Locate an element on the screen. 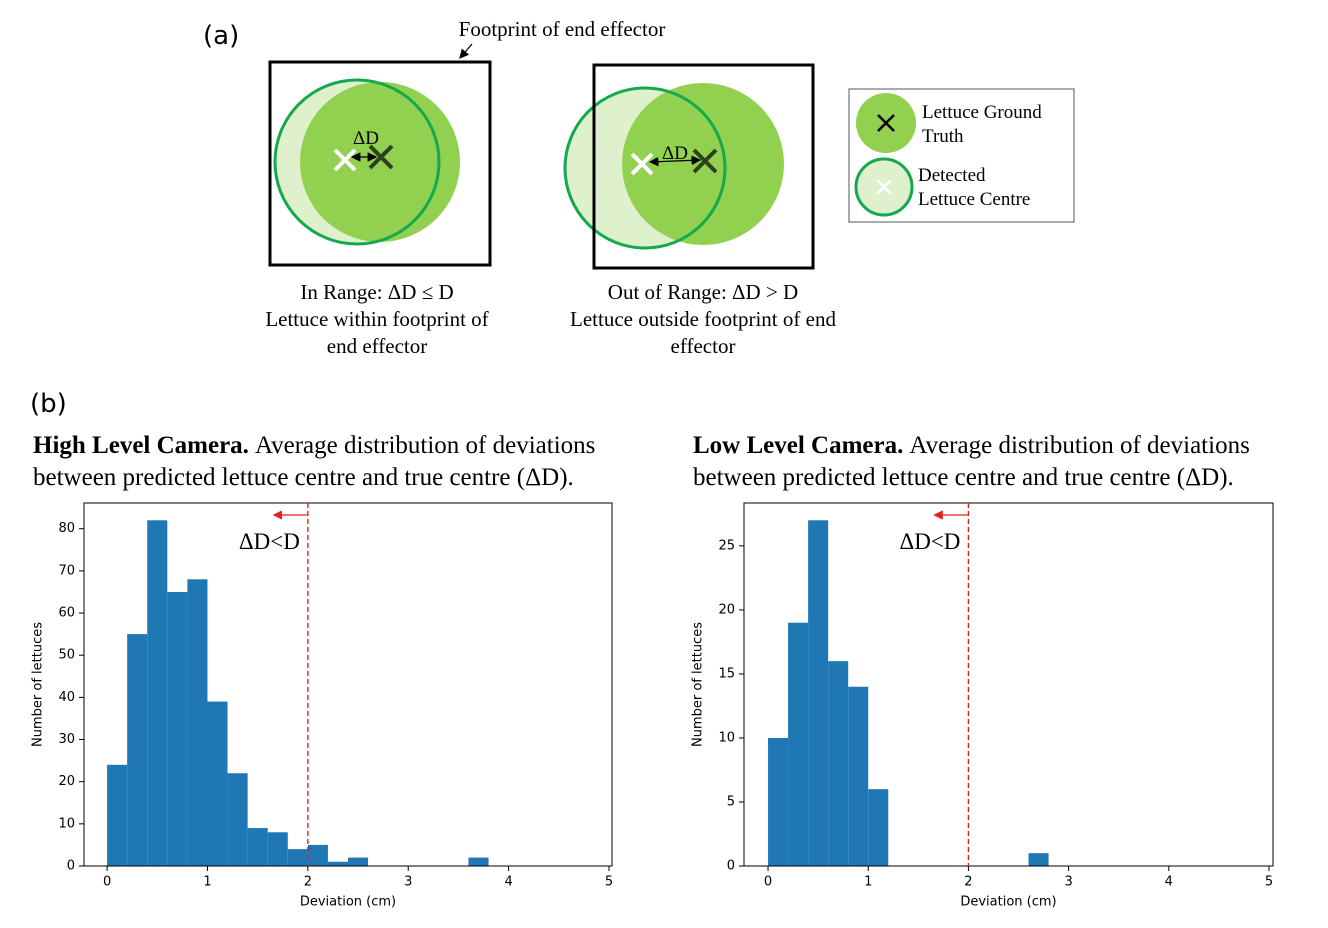 This screenshot has height=928, width=1328. panel-label: (b) is located at coordinates (48, 404).